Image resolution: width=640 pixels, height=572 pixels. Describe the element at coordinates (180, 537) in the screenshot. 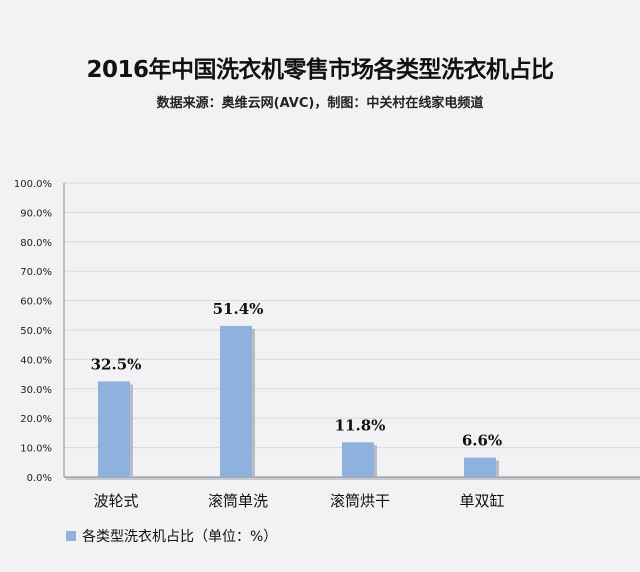

I see `legend-label: 各类型洗衣机占比（单位：%）` at that location.